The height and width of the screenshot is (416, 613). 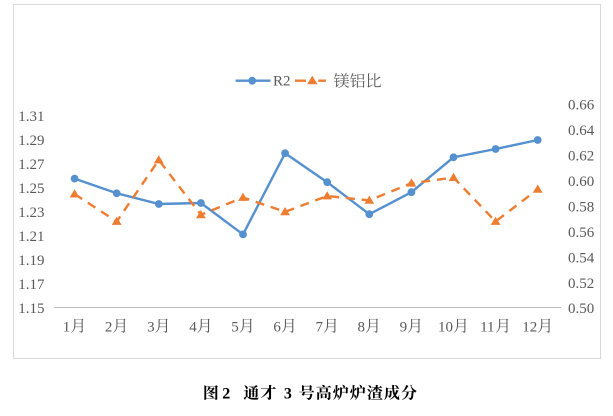 I want to click on svg-text: 11, so click(x=487, y=328).